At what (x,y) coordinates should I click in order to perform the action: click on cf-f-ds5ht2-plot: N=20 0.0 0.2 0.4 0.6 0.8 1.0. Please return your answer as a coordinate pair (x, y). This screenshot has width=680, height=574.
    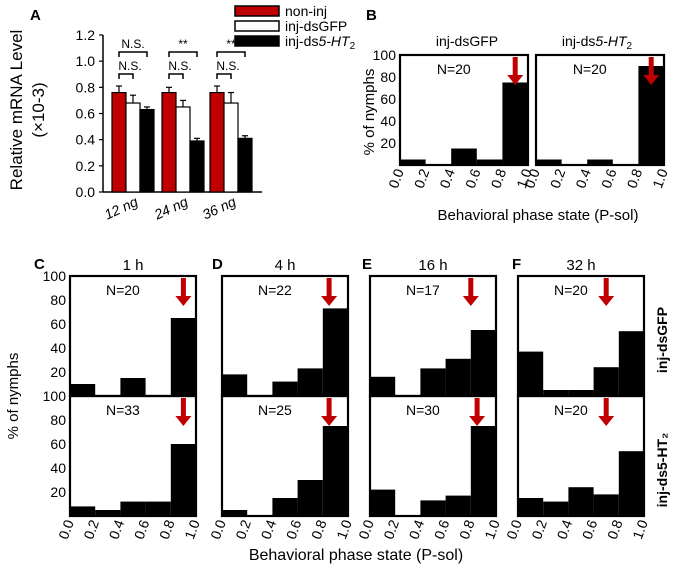
    Looking at the image, I should click on (577, 467).